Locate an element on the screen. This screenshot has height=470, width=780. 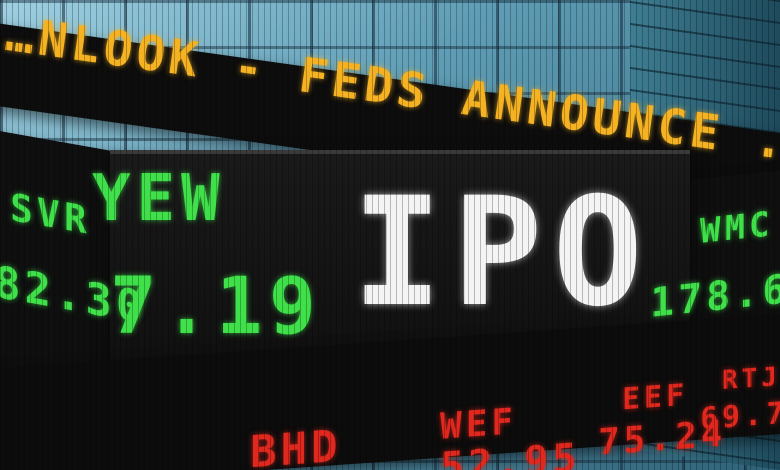
stock-symbol-bhd: BHD is located at coordinates (296, 445).